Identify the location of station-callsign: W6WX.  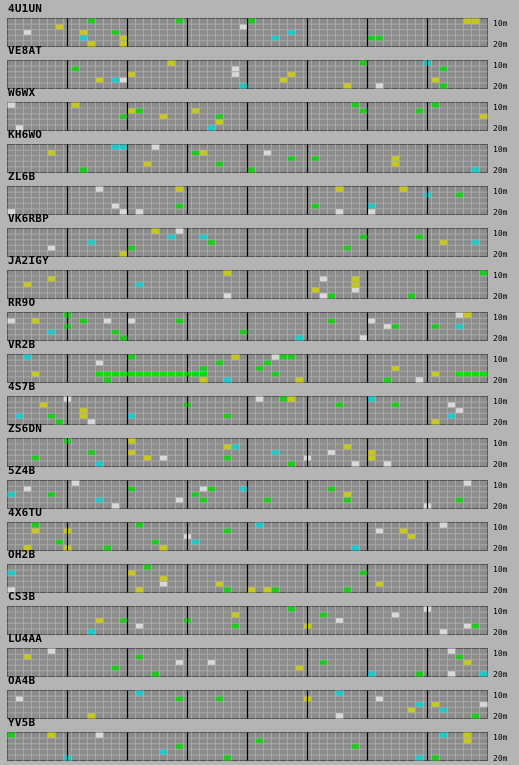
(22, 92).